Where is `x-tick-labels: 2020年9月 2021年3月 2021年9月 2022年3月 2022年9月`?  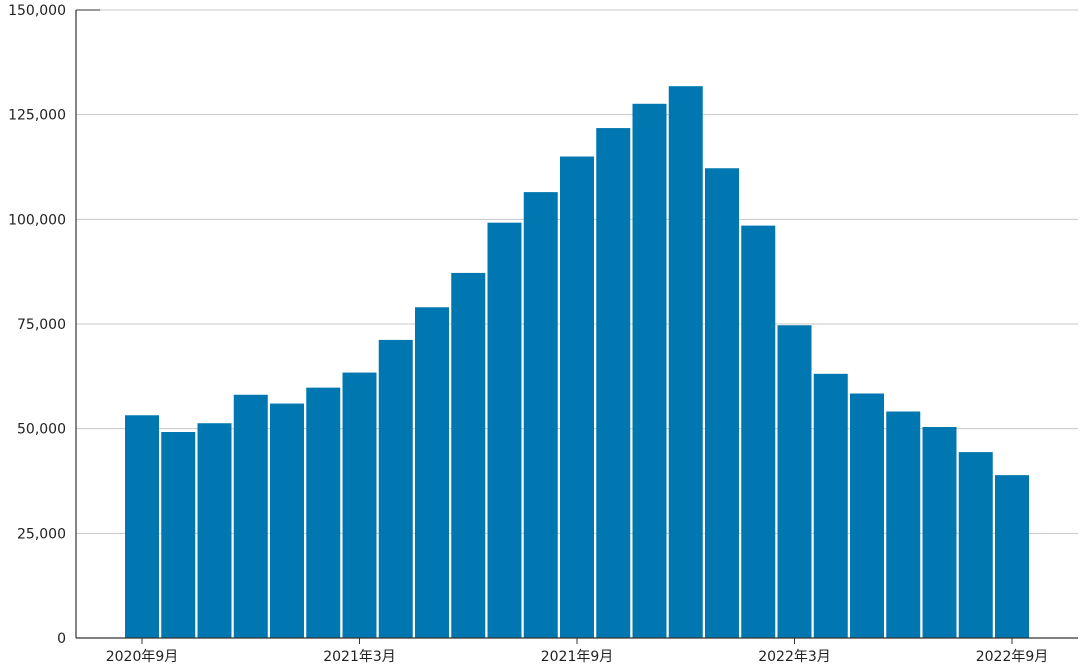
x-tick-labels: 2020年9月 2021年3月 2021年9月 2022年3月 2022年9月 is located at coordinates (577, 657).